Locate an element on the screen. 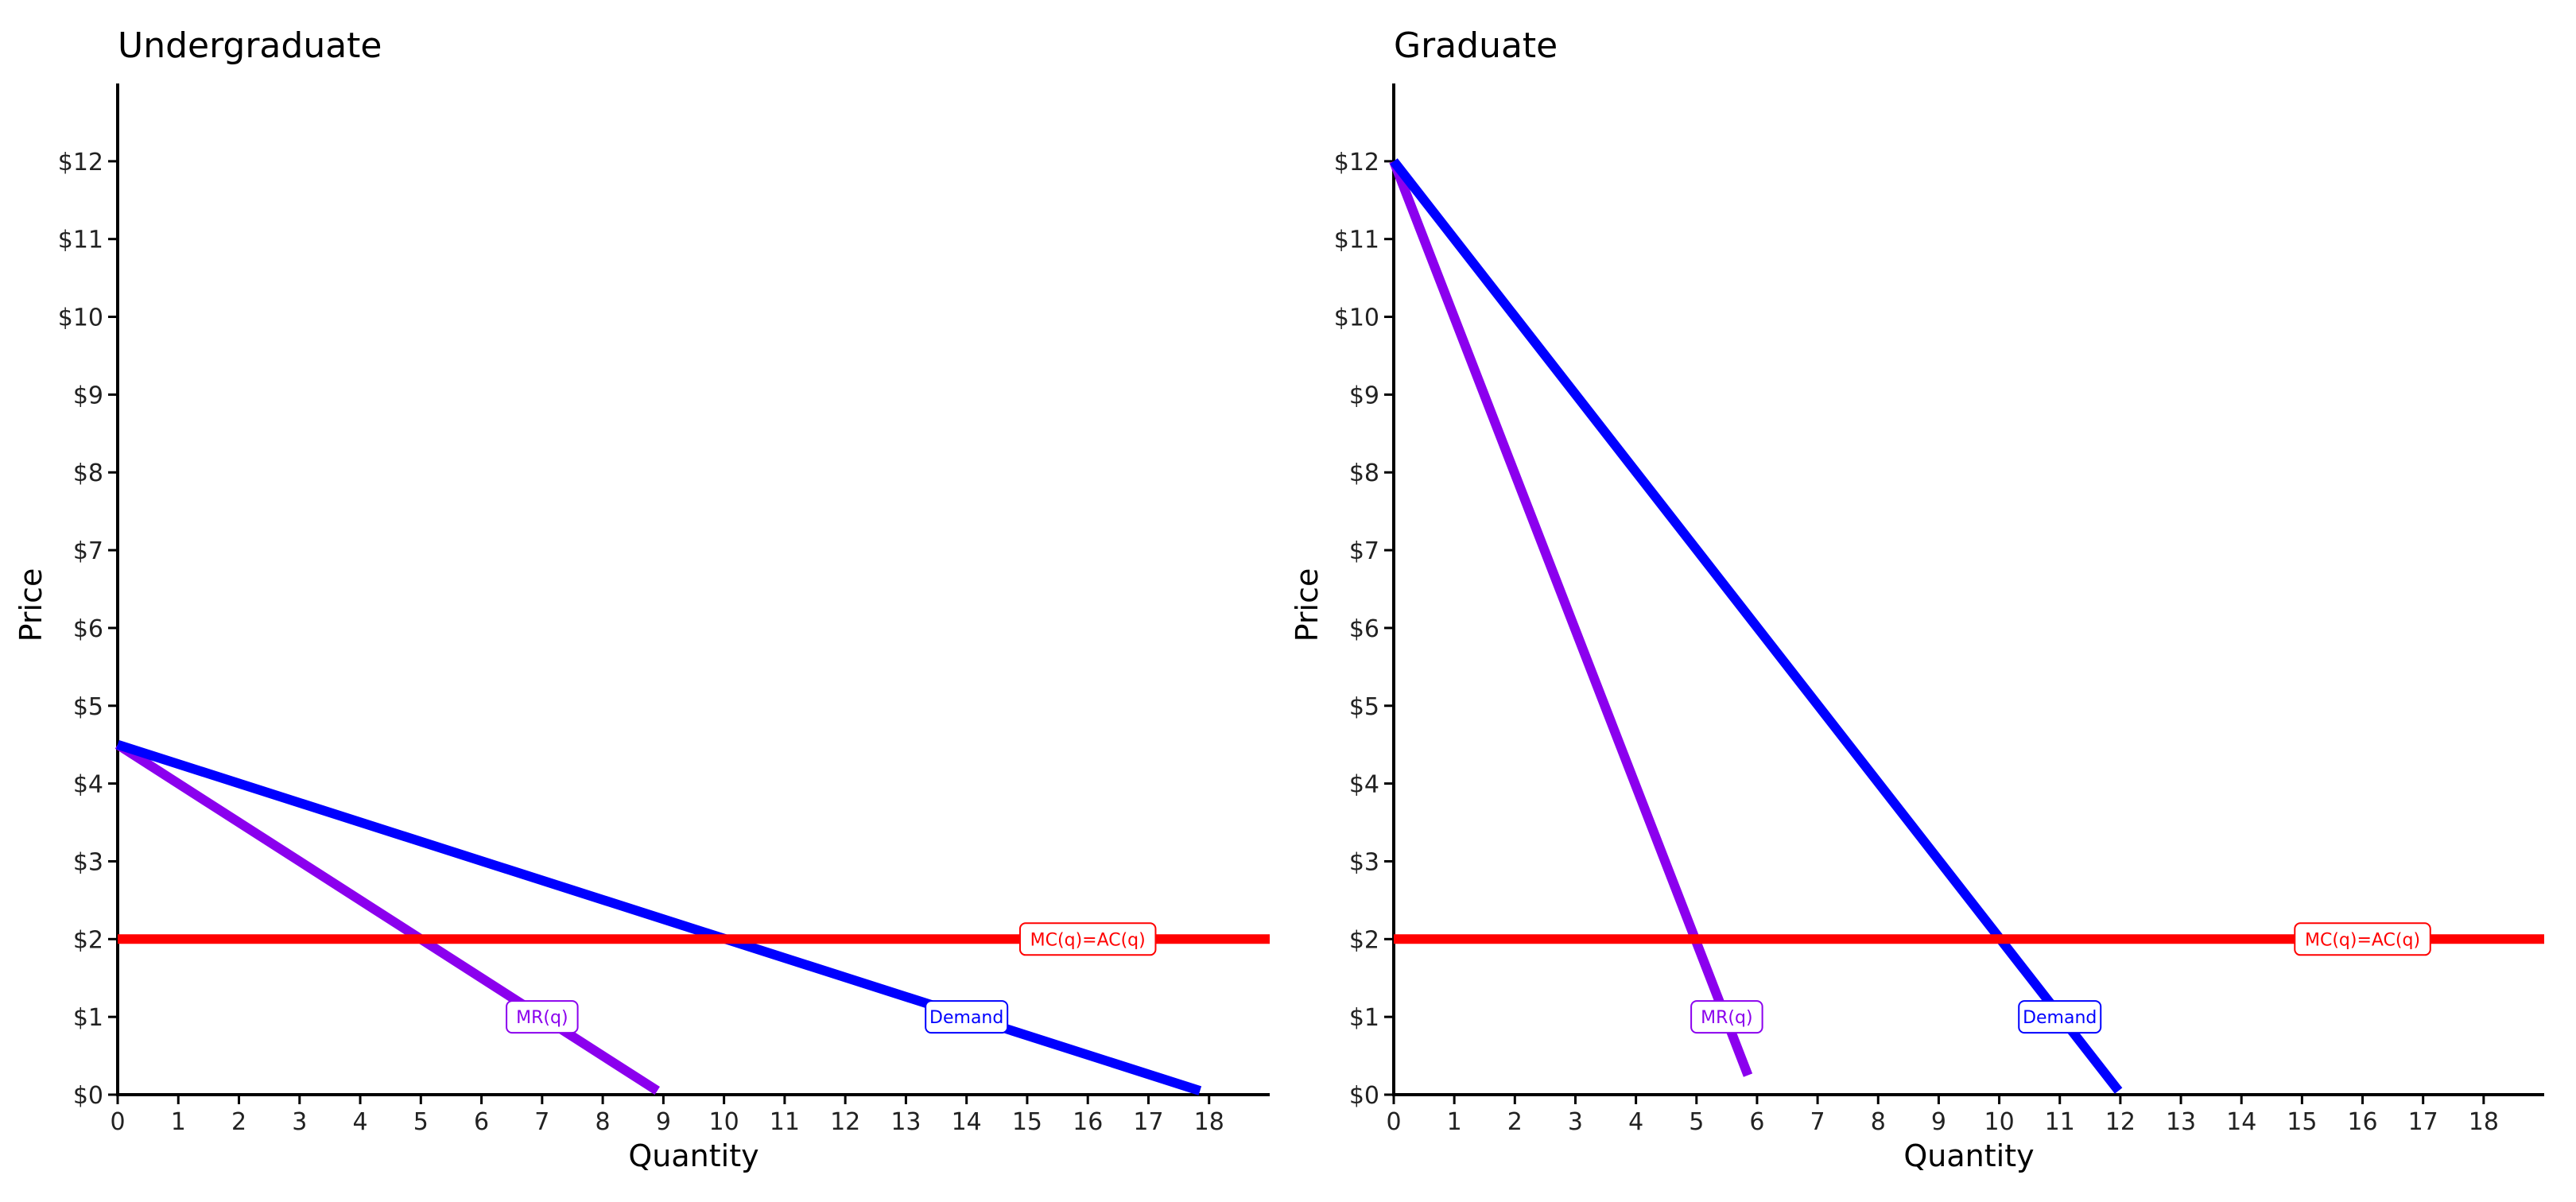 This screenshot has width=2576, height=1202. series-line-demand is located at coordinates (659, 917).